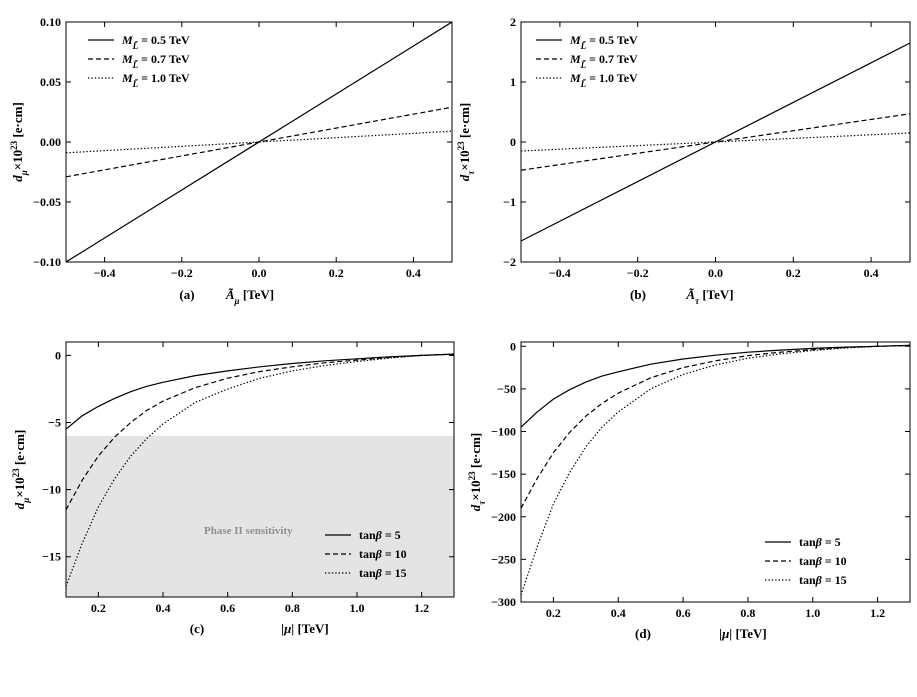  Describe the element at coordinates (260, 516) in the screenshot. I see `phase-ii-sensitivity-region` at that location.